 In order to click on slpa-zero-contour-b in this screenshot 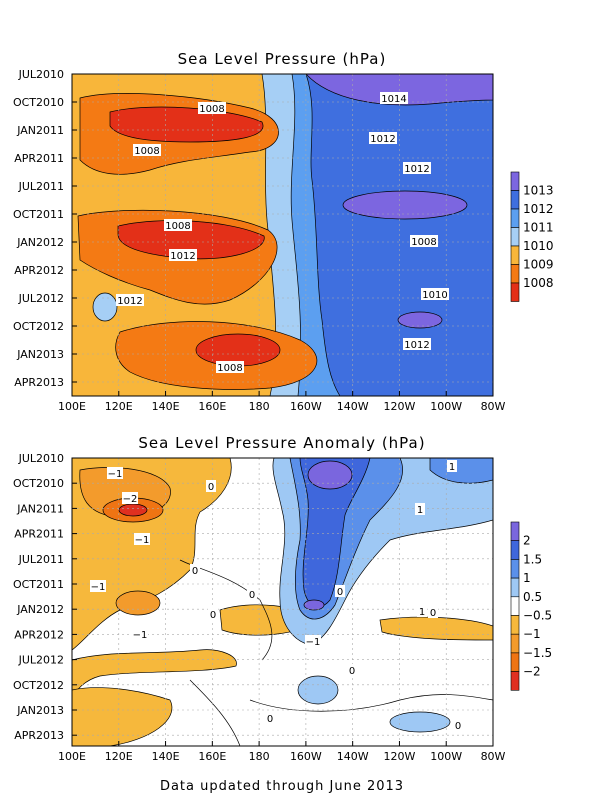, I will do `click(371, 703)`.